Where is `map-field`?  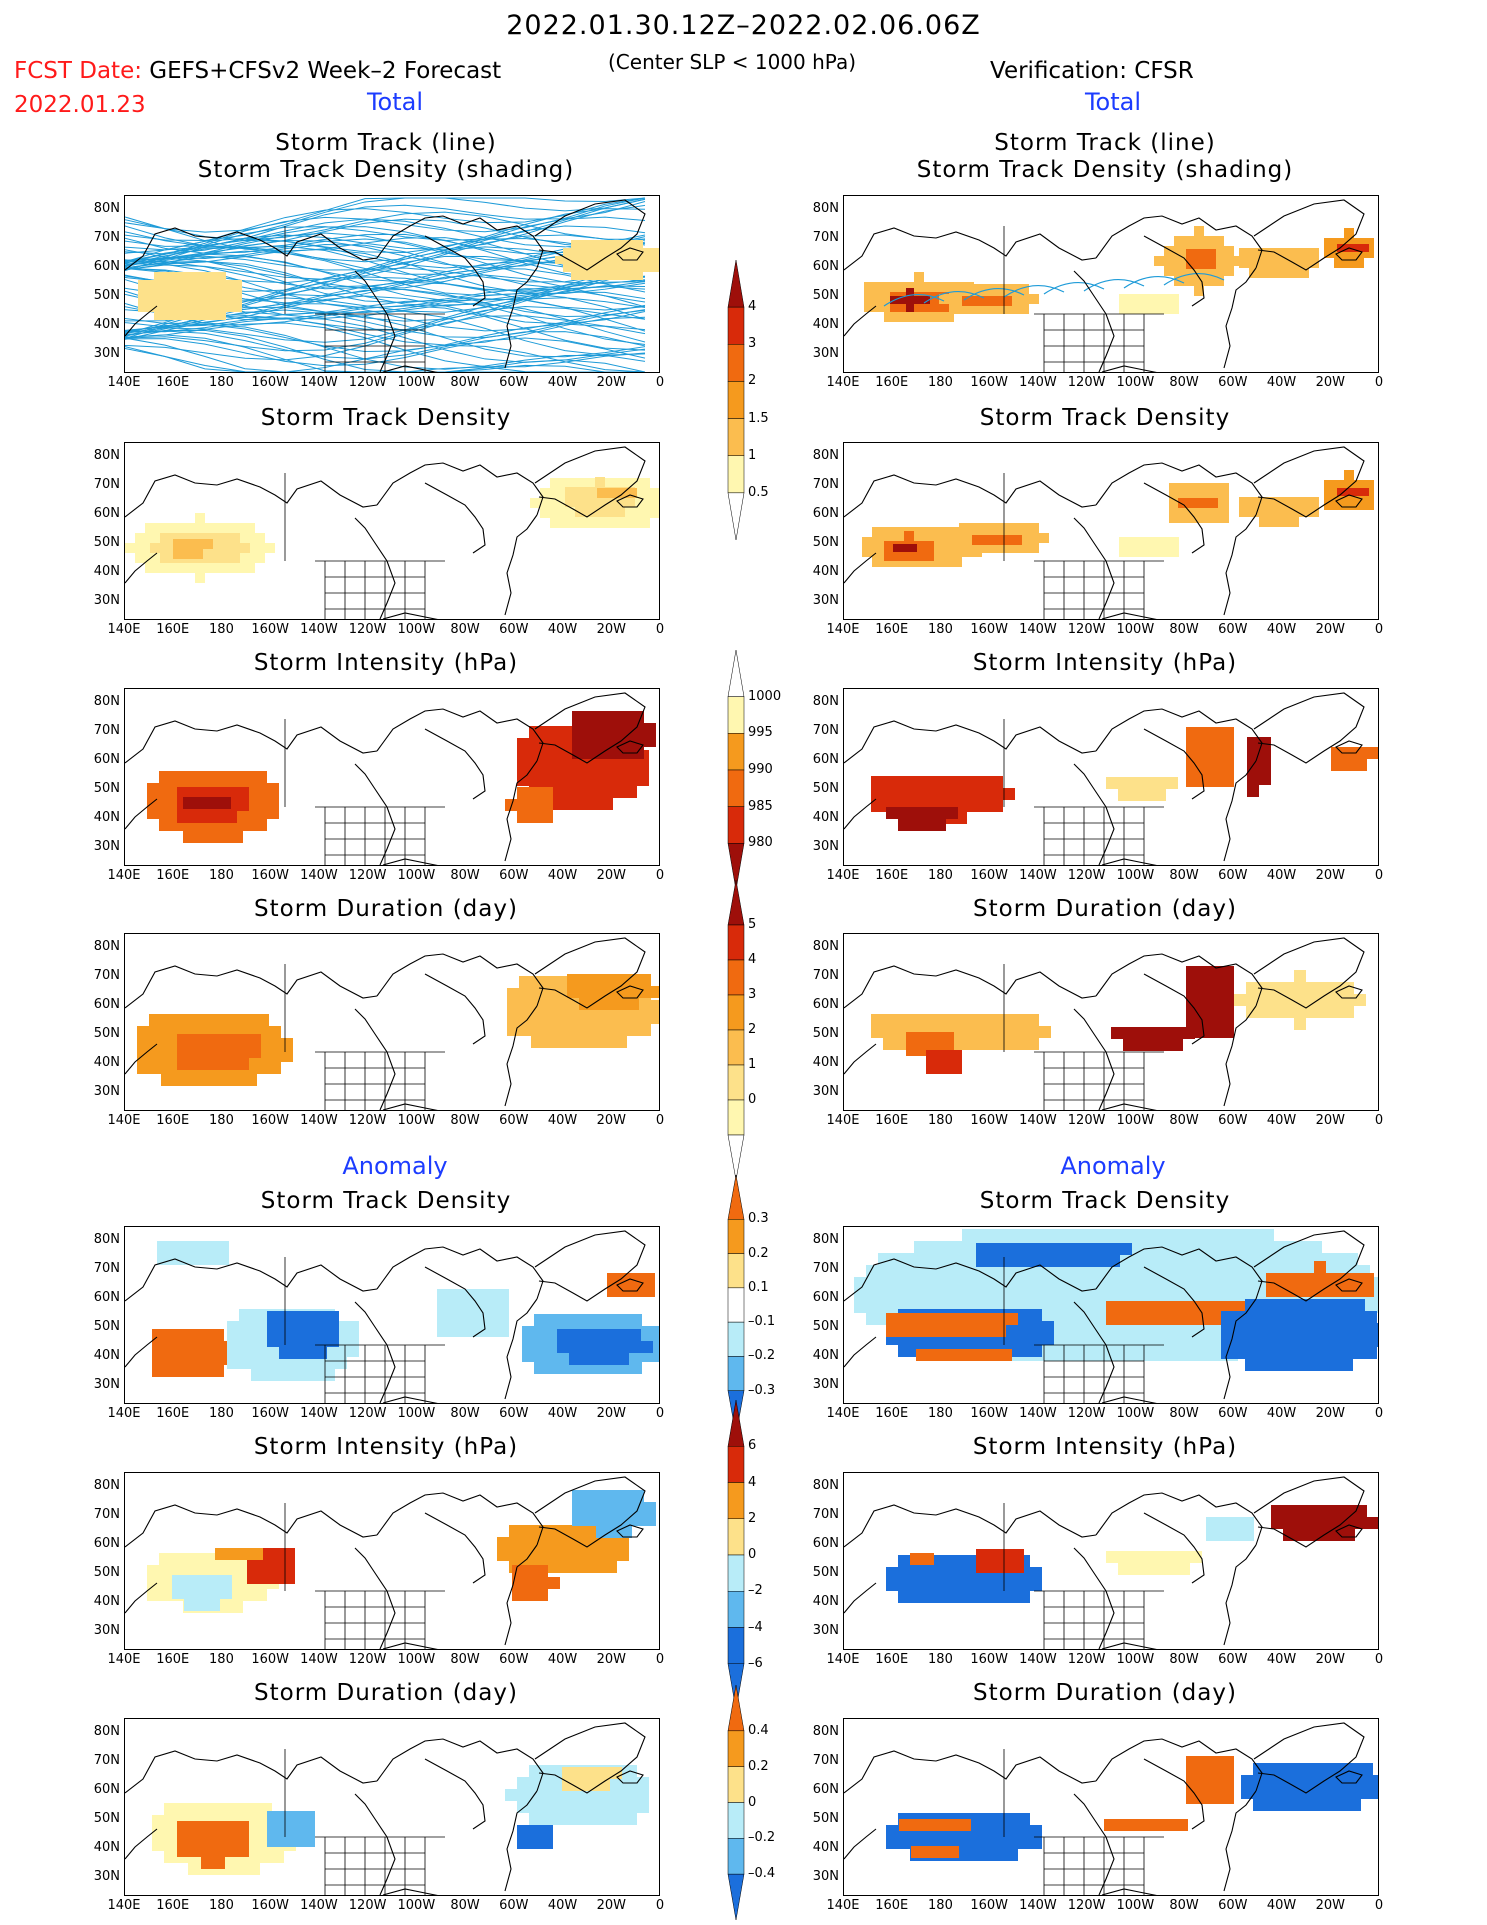 map-field is located at coordinates (392, 532).